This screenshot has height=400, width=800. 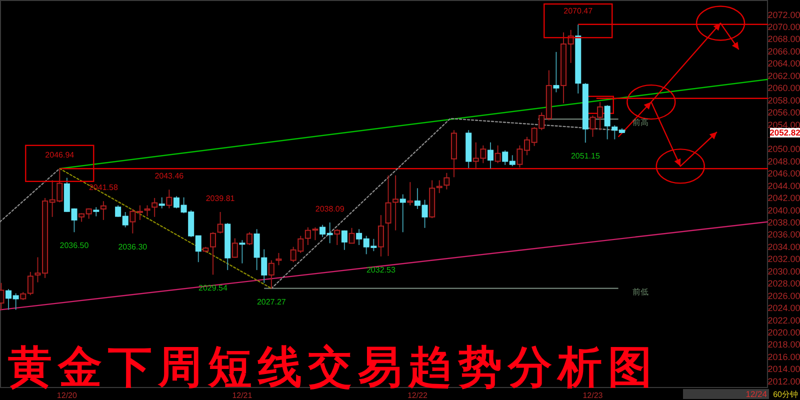 What do you see at coordinates (784, 149) in the screenshot?
I see `y-tick-label: 2050.00` at bounding box center [784, 149].